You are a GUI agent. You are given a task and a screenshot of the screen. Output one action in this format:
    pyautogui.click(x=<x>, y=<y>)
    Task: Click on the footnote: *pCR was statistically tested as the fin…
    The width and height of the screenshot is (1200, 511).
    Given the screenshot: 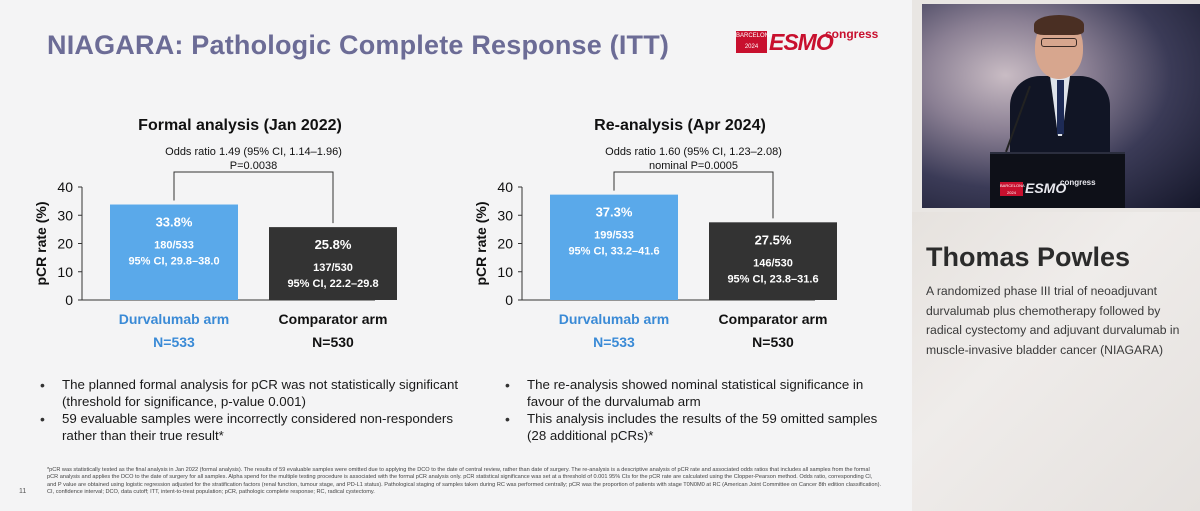 What is the action you would take?
    pyautogui.click(x=464, y=481)
    